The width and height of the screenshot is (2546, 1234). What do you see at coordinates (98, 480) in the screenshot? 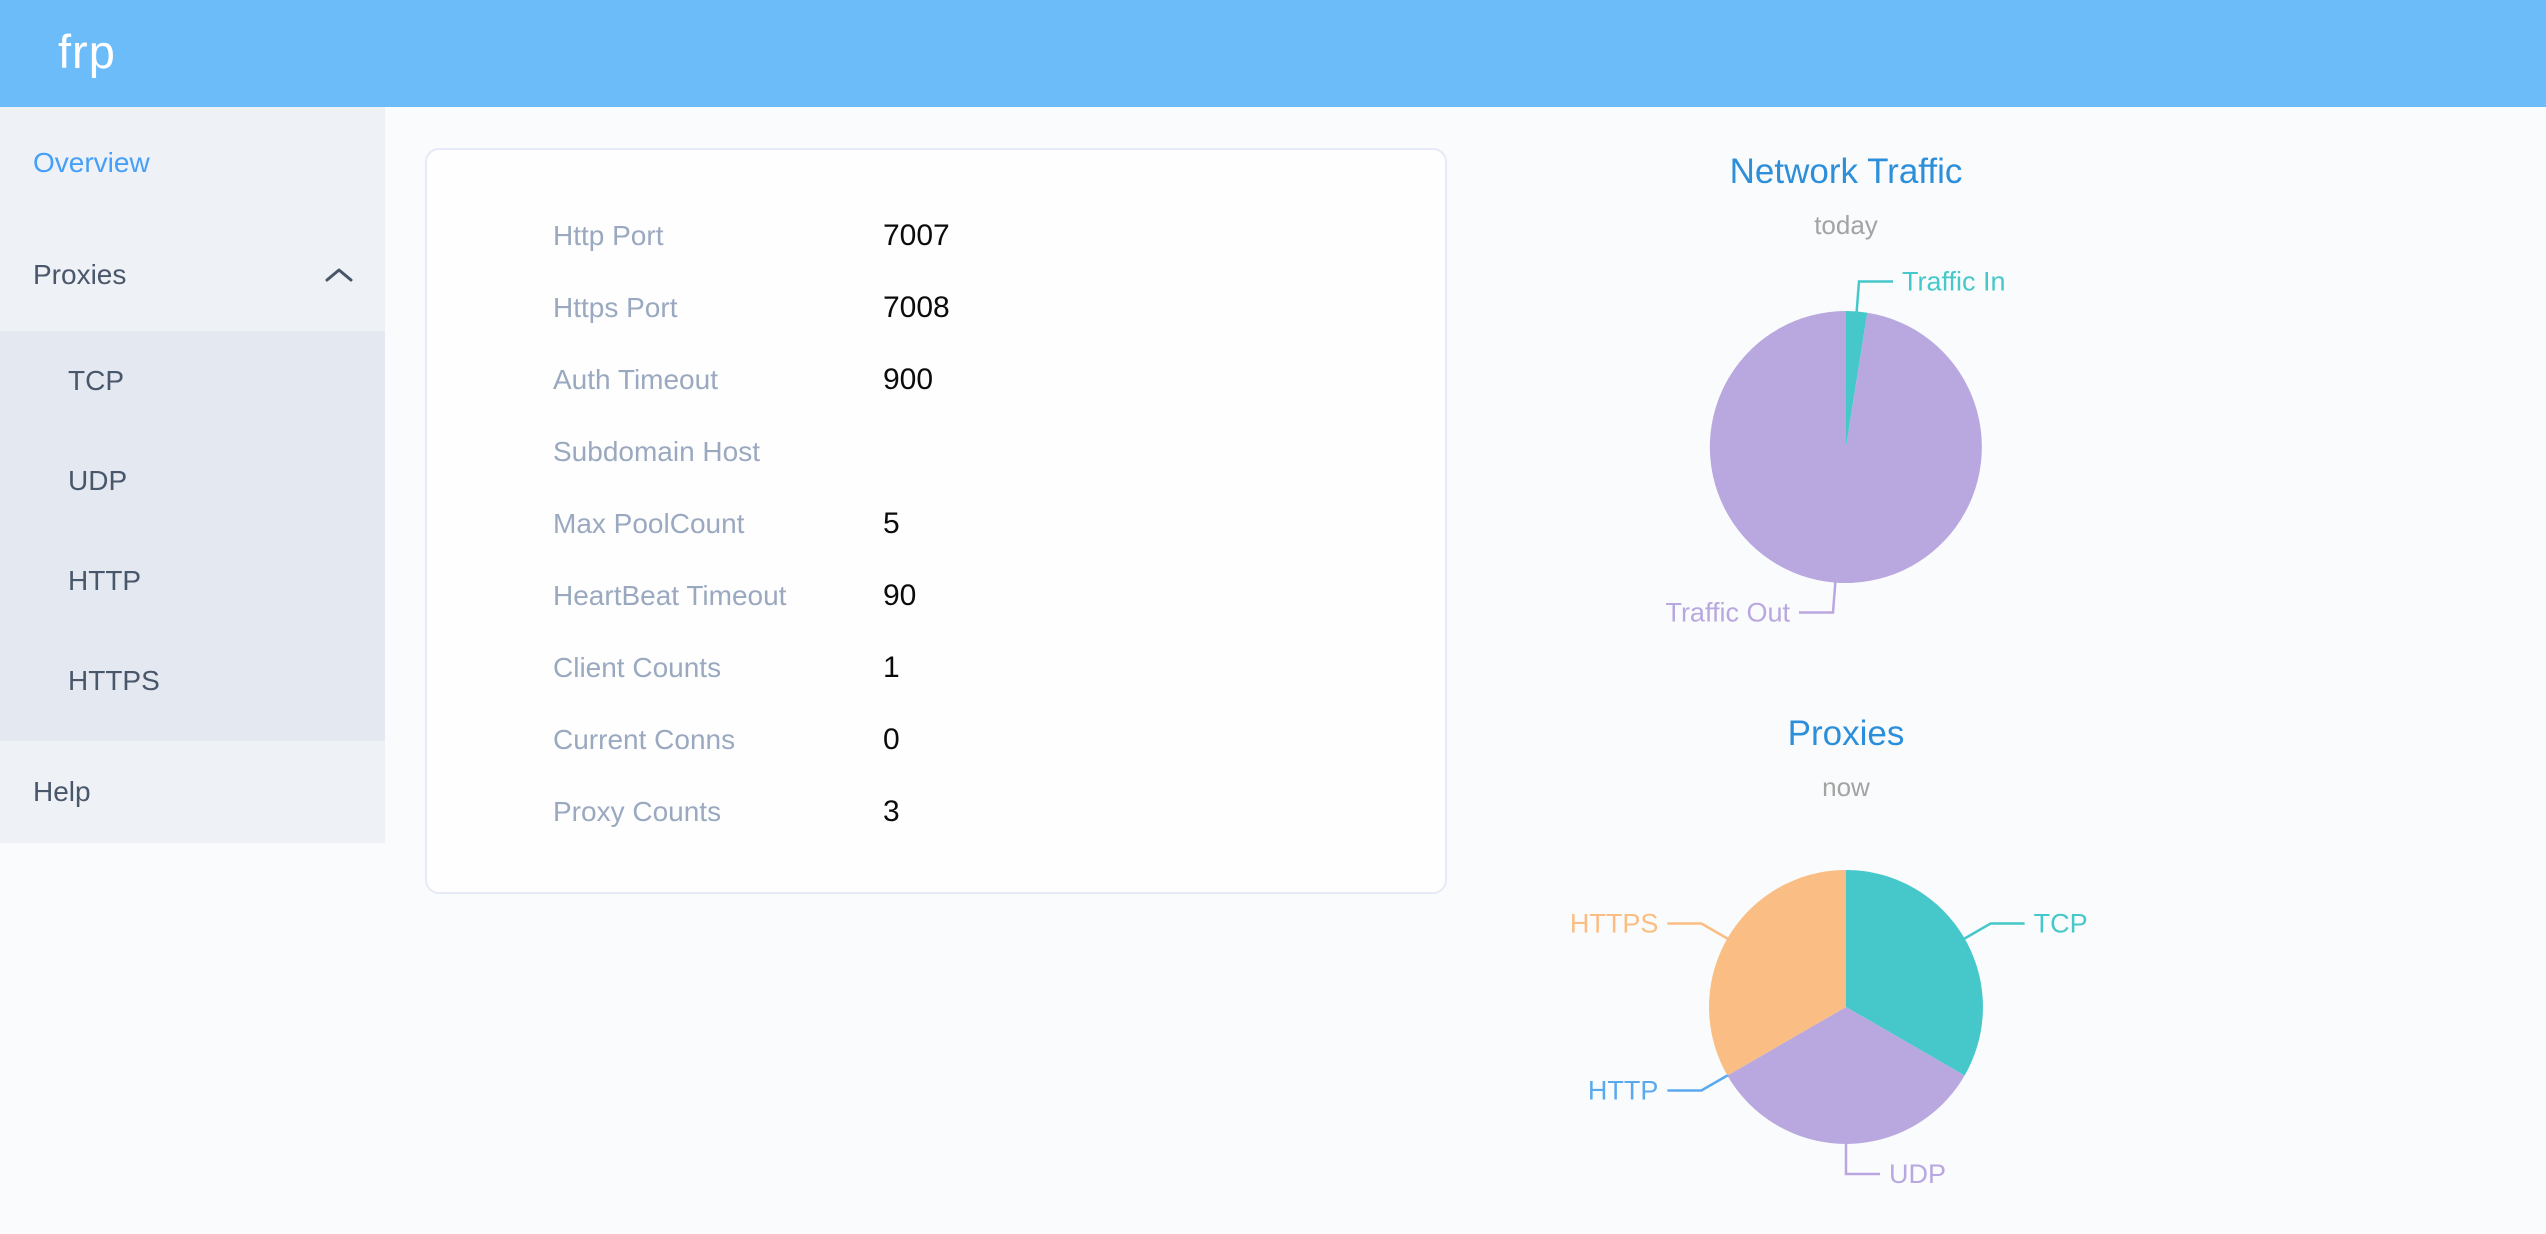
I see `sidebar-item-udp: UDP` at bounding box center [98, 480].